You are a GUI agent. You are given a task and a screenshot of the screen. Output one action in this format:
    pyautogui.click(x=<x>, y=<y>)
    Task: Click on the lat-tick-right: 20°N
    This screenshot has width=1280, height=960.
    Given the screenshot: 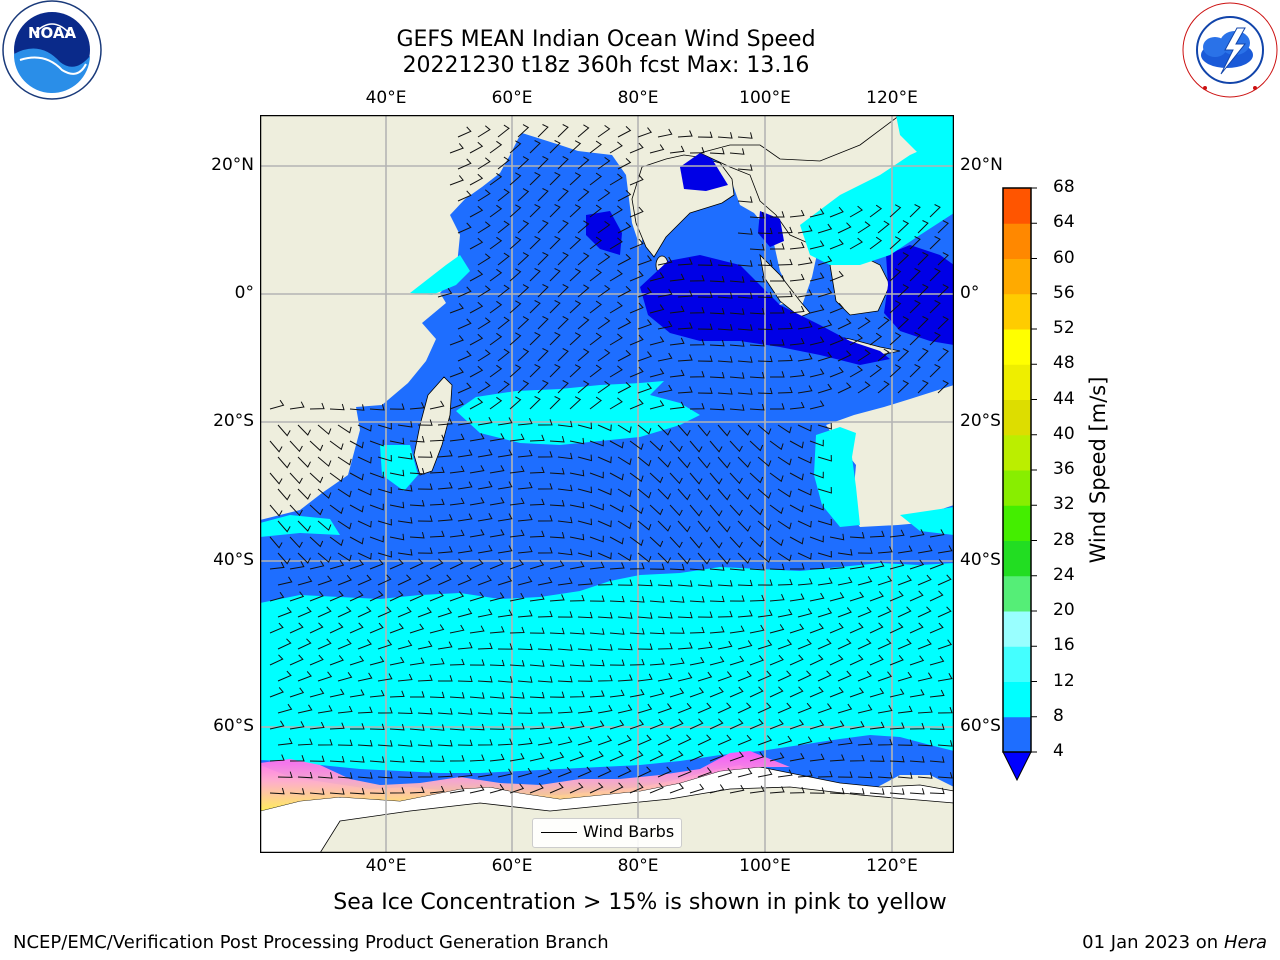 What is the action you would take?
    pyautogui.click(x=981, y=165)
    